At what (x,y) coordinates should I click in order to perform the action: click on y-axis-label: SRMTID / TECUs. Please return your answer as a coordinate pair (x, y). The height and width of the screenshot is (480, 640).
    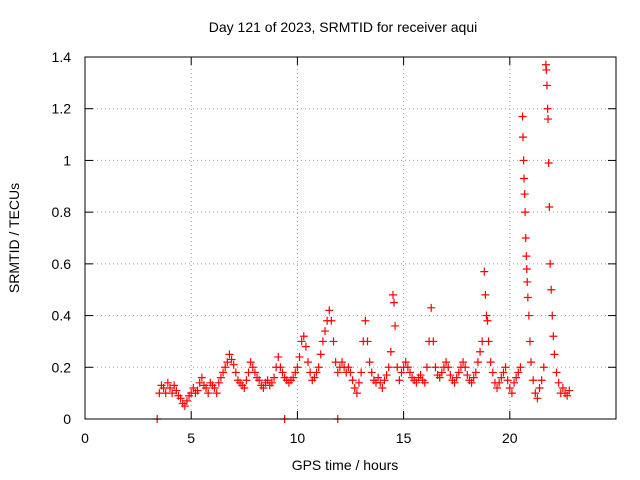
    Looking at the image, I should click on (14, 238).